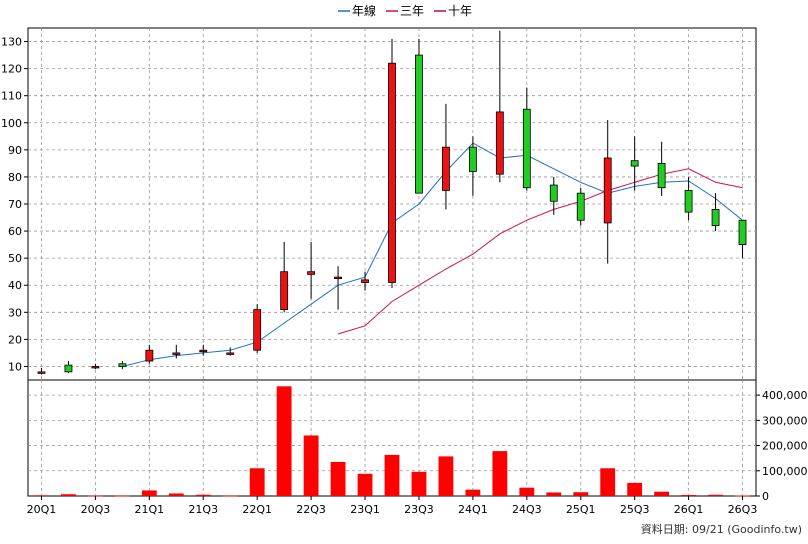  Describe the element at coordinates (15, 204) in the screenshot. I see `price-tick-label: 70` at that location.